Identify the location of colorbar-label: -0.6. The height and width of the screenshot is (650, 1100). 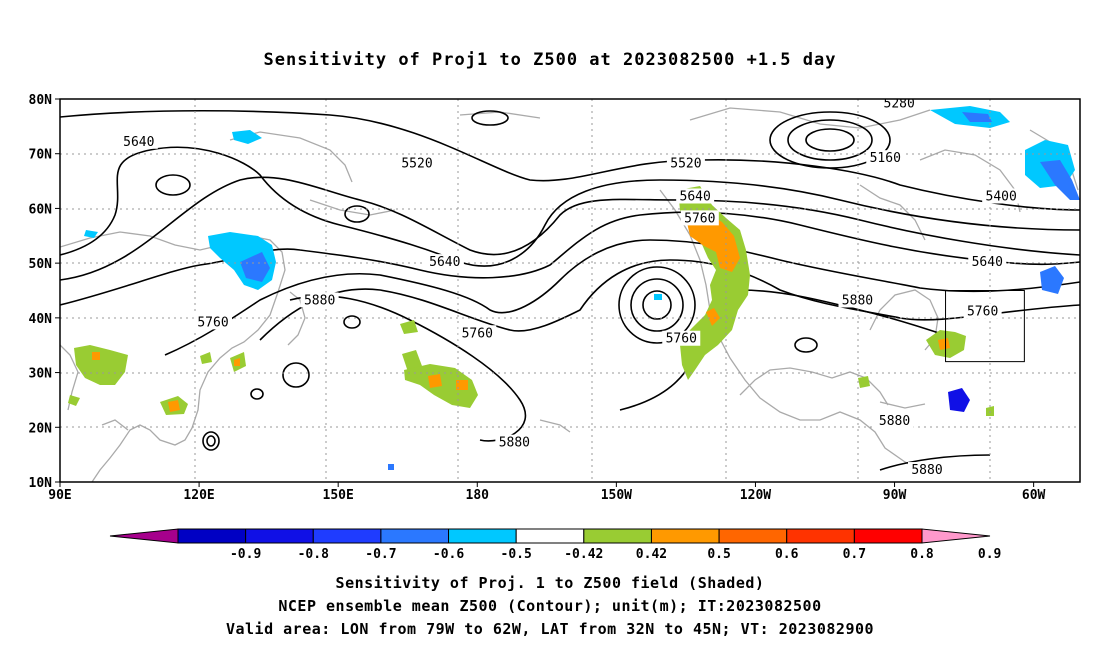
(448, 554).